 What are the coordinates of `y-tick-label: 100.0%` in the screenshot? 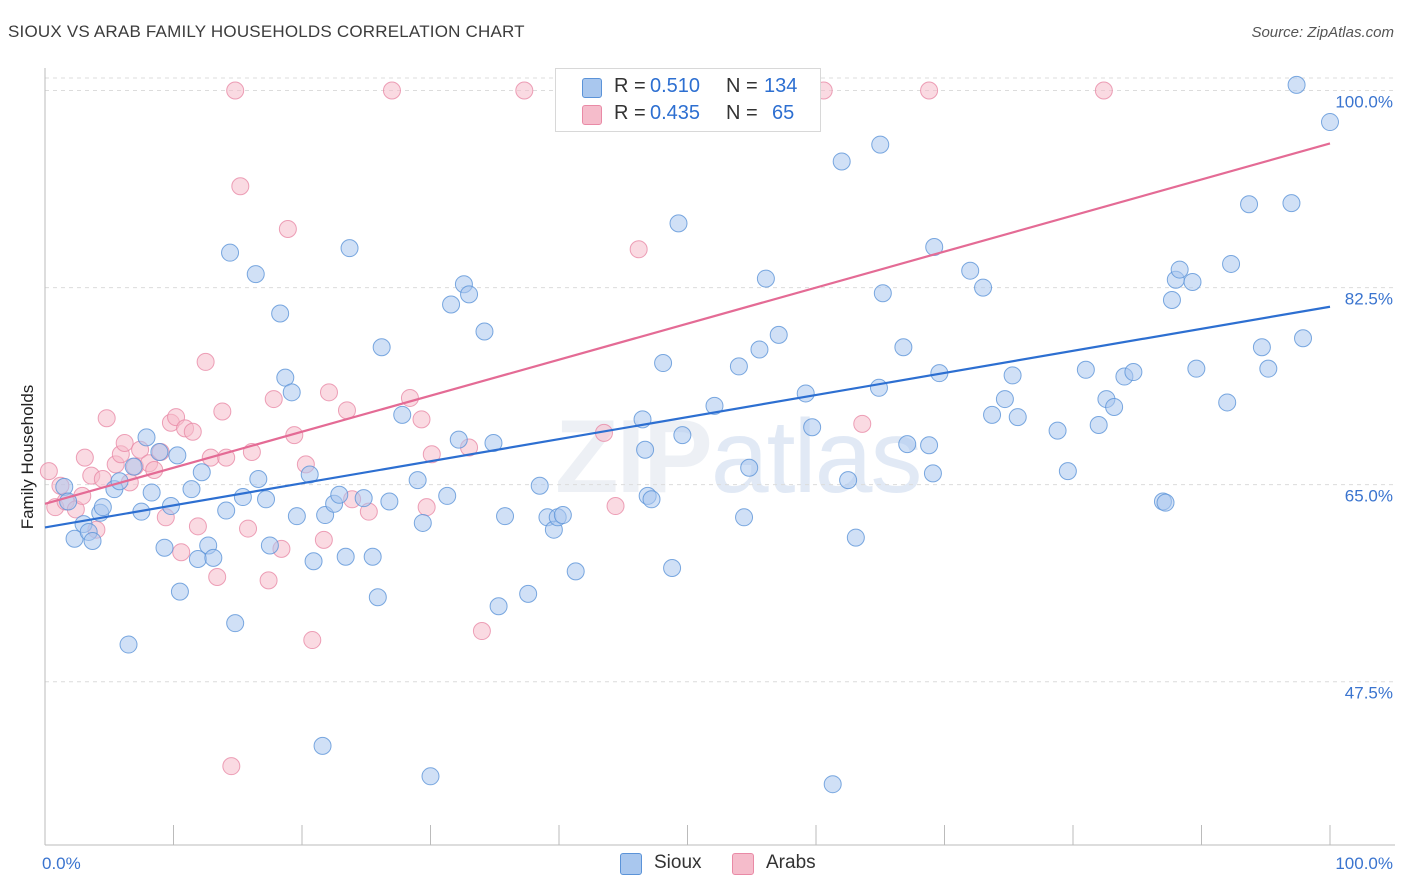 It's located at (1364, 102).